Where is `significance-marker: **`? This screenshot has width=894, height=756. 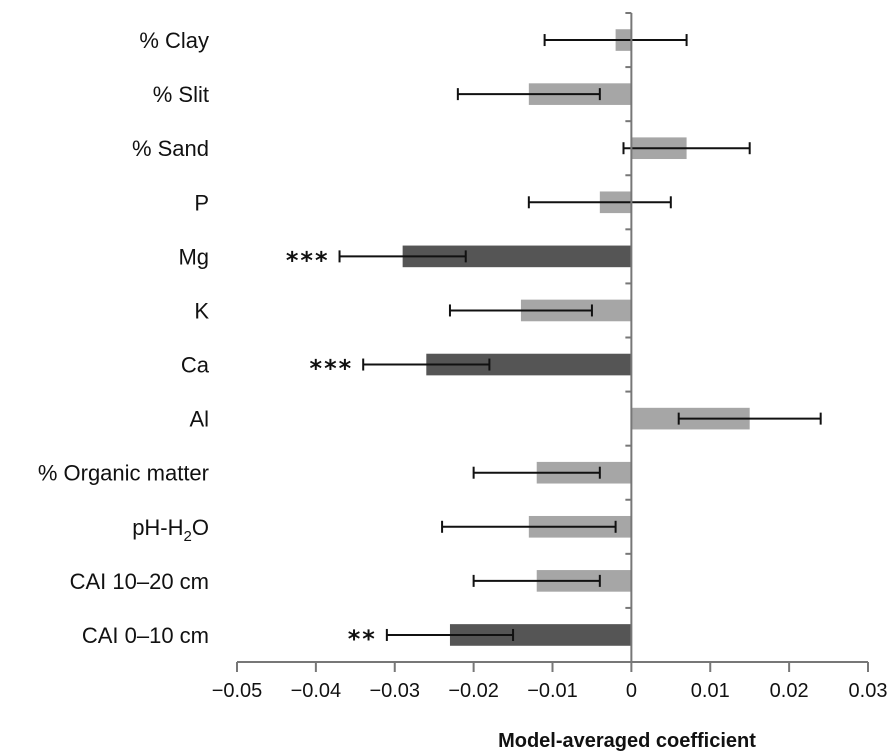 significance-marker: ** is located at coordinates (362, 639).